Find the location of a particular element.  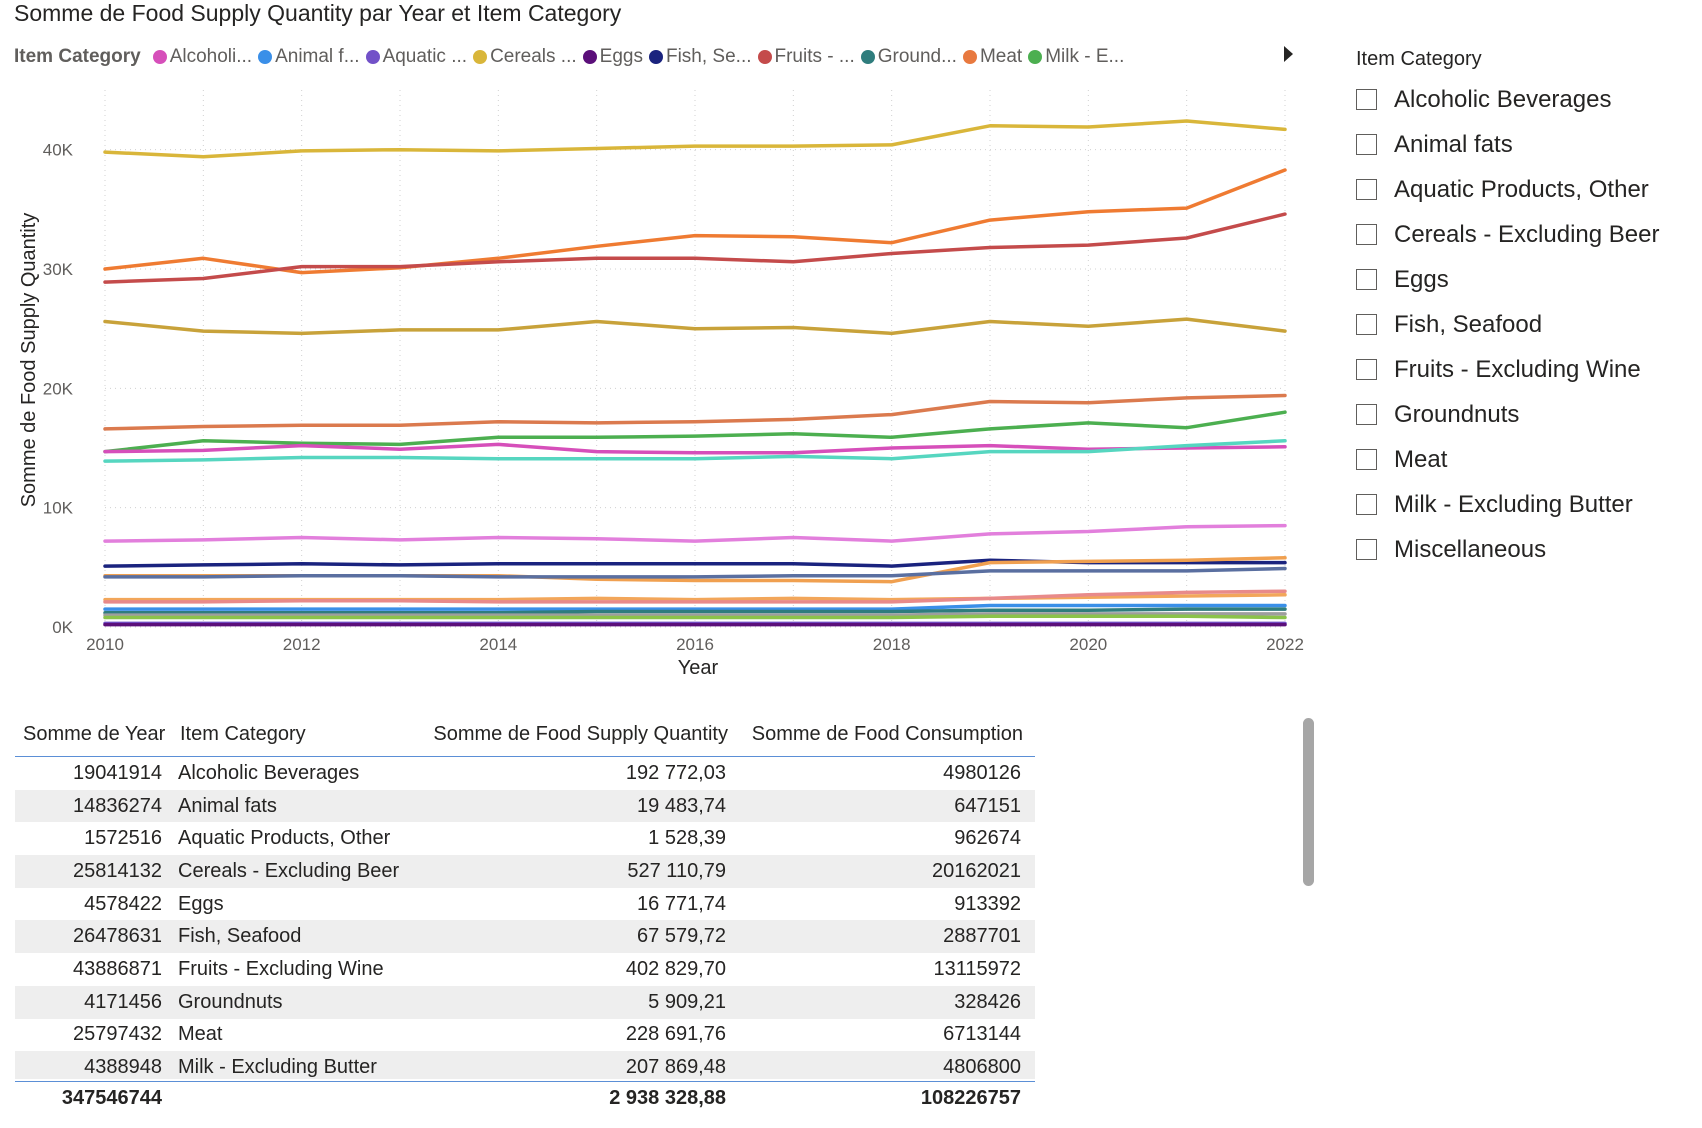

slicer-item-label: Meat is located at coordinates (1421, 459).